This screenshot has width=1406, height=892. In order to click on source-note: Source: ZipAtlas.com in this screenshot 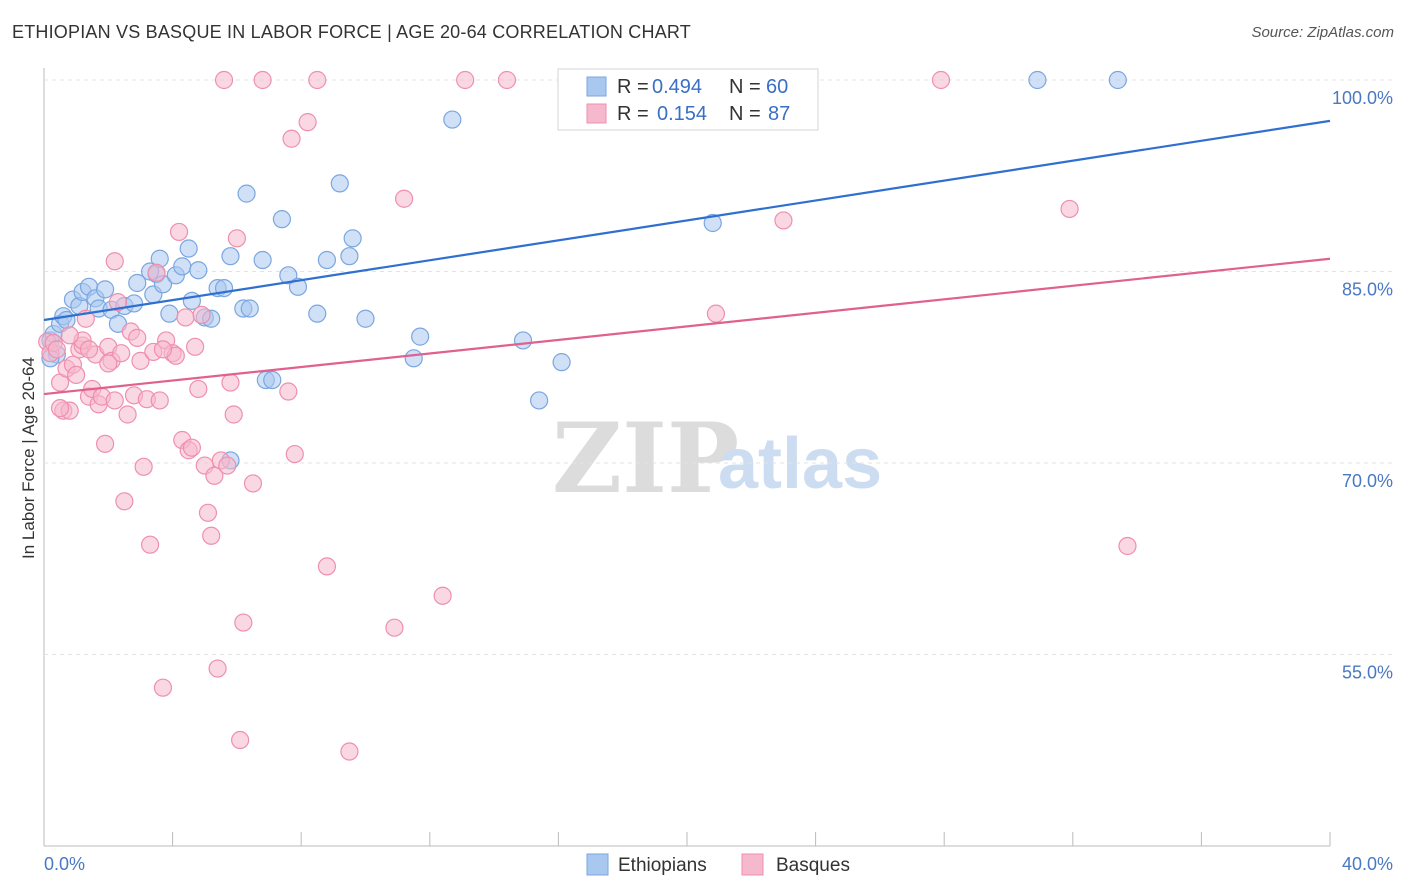, I will do `click(1322, 32)`.